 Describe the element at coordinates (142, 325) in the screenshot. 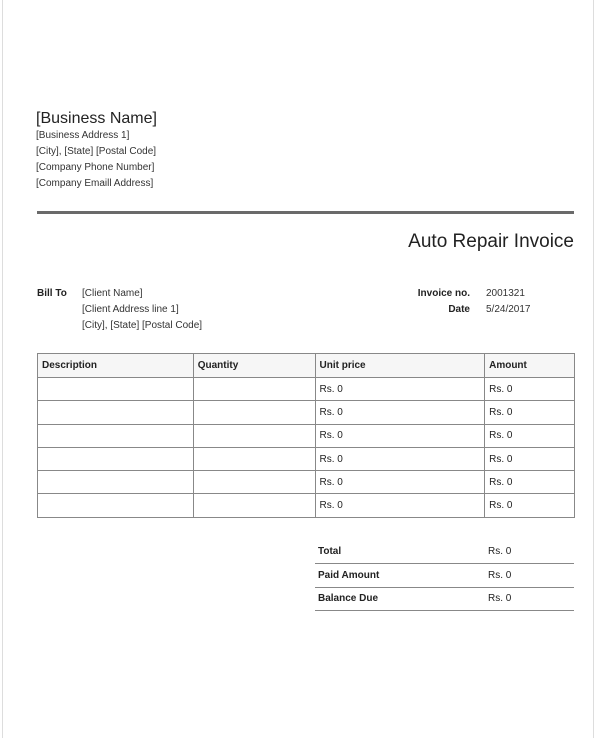

I see `client-city: [City], [State] [Postal Code]` at that location.